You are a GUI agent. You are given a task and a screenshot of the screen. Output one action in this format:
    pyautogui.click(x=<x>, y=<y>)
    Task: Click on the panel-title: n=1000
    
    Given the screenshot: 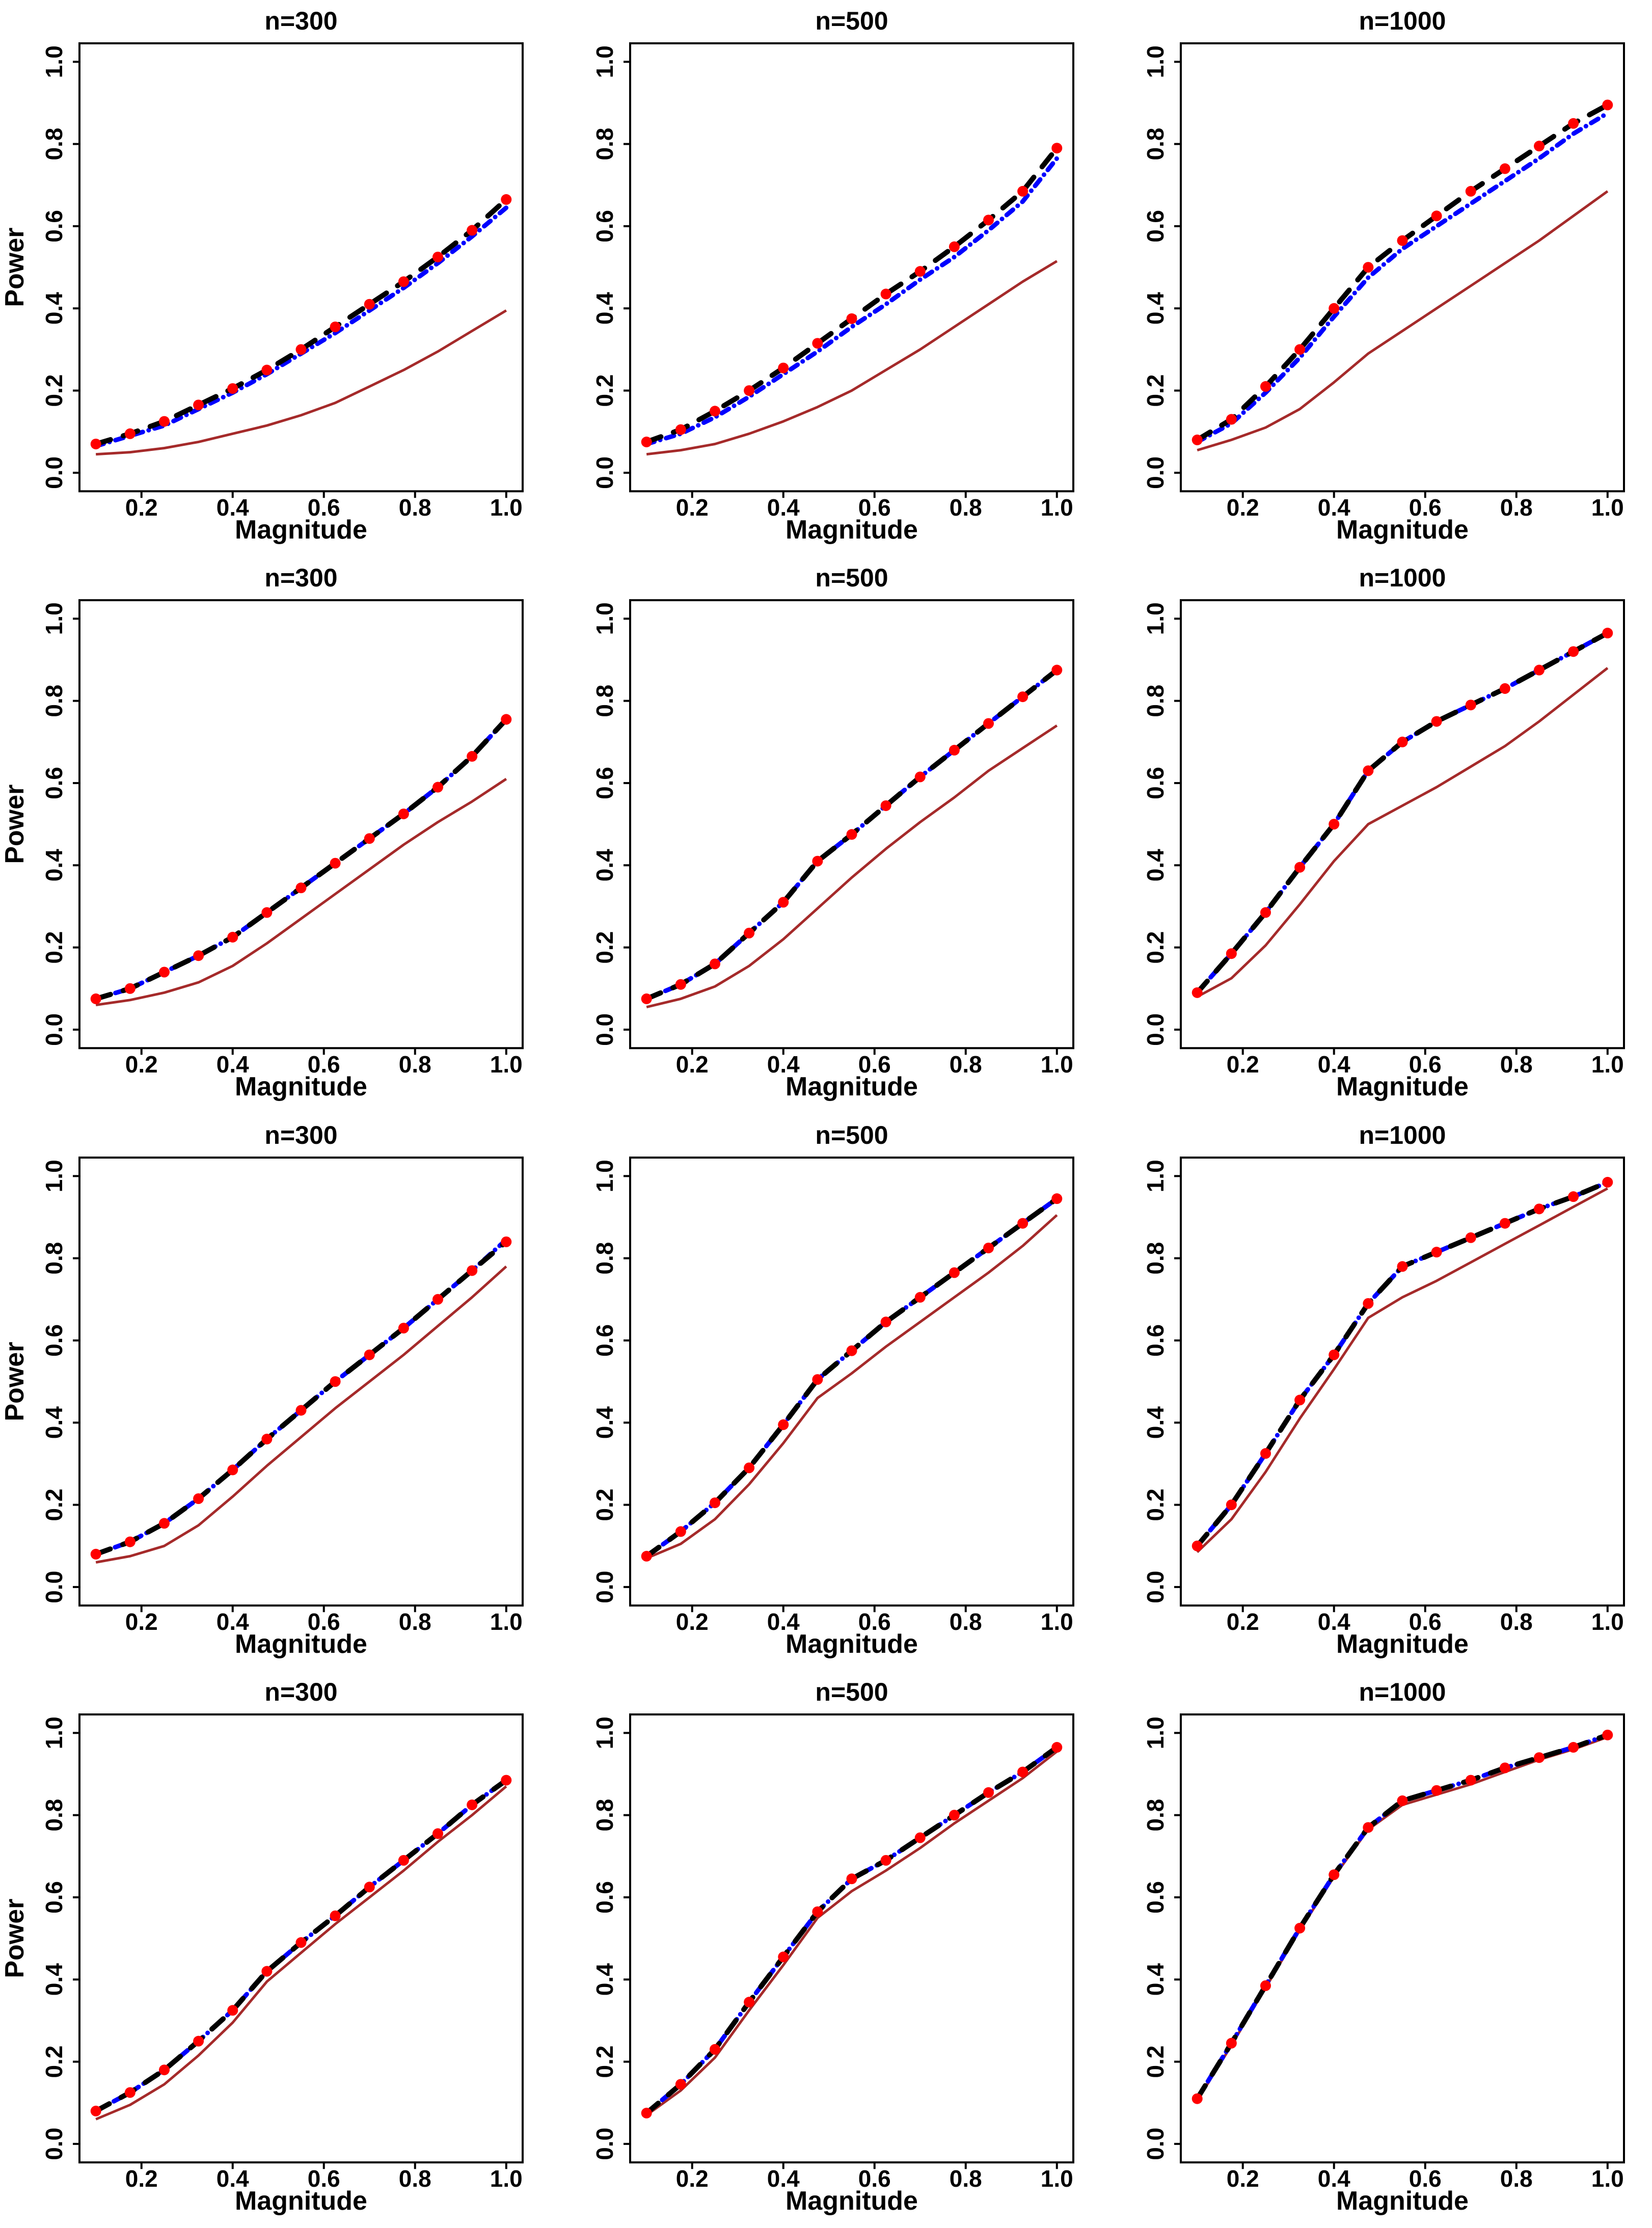 What is the action you would take?
    pyautogui.click(x=1402, y=577)
    